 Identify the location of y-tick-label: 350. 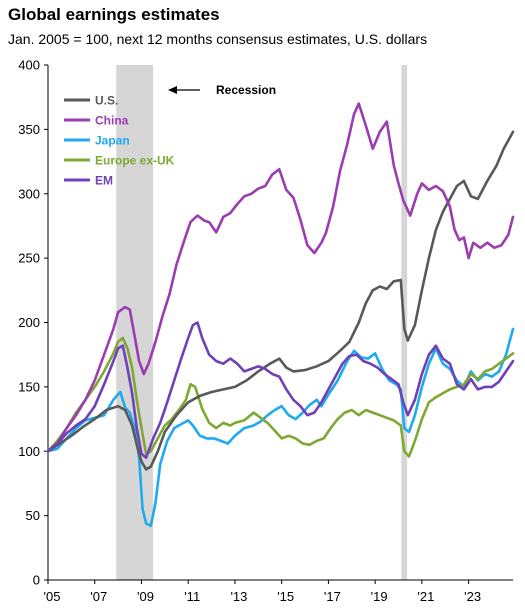
(29, 129).